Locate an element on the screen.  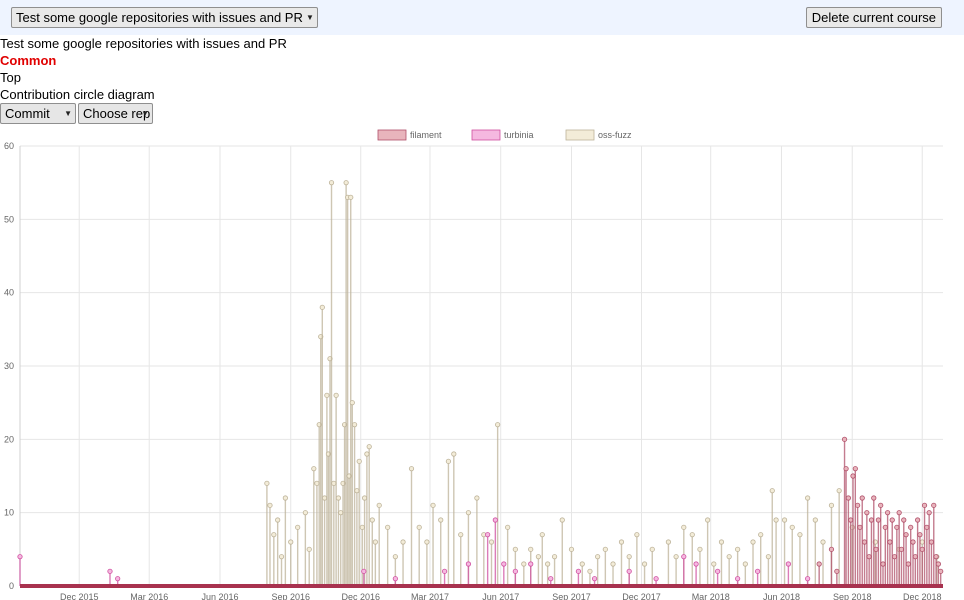
repo-select-value: Choose rep is located at coordinates (117, 113).